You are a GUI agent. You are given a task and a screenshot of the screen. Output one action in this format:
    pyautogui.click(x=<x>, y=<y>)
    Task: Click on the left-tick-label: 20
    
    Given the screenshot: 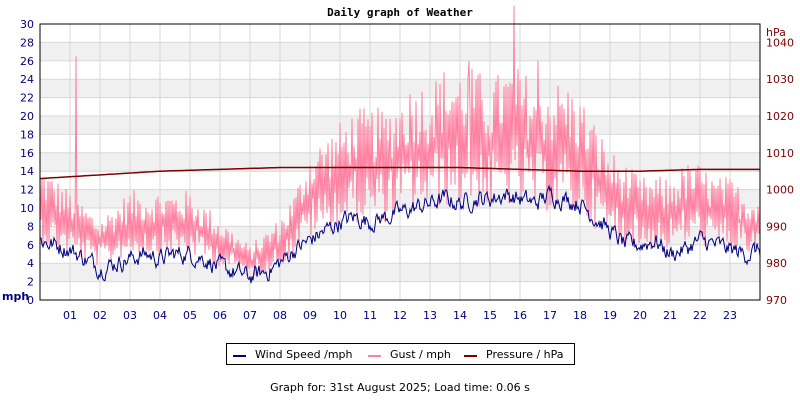 What is the action you would take?
    pyautogui.click(x=27, y=116)
    